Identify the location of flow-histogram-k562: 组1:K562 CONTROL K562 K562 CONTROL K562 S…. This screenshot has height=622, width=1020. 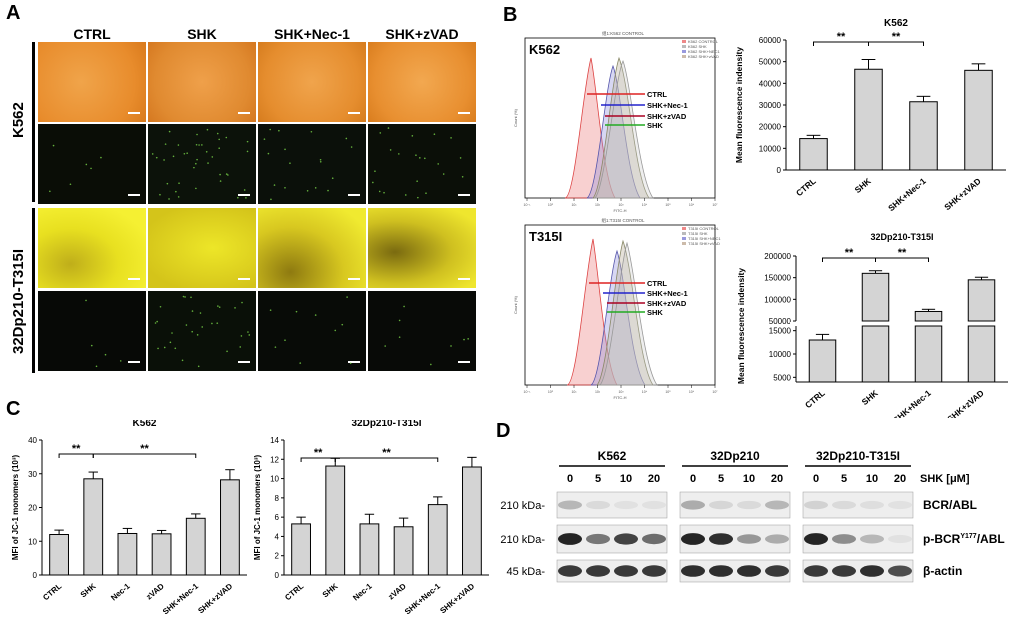
(616, 121).